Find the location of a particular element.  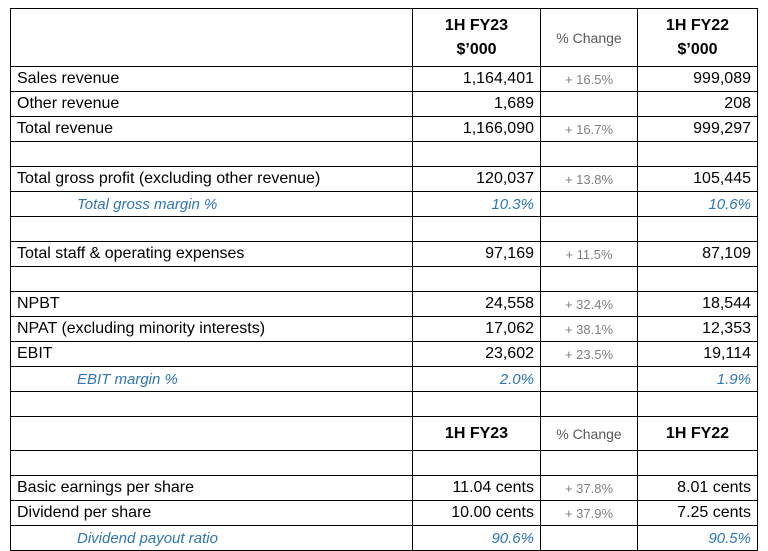

table-row-total-revenue: Total revenue 1,166,090 + 16.7% 999,297 is located at coordinates (384, 129).